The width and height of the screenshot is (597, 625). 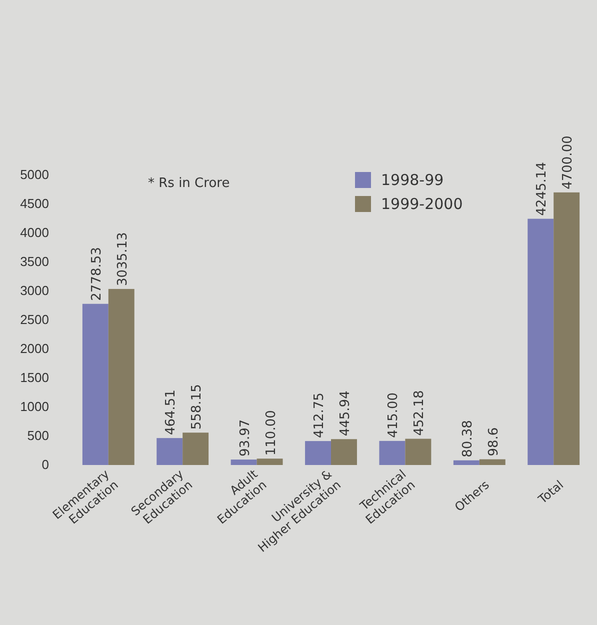 I want to click on y-tick-label: 4000, so click(x=34, y=232).